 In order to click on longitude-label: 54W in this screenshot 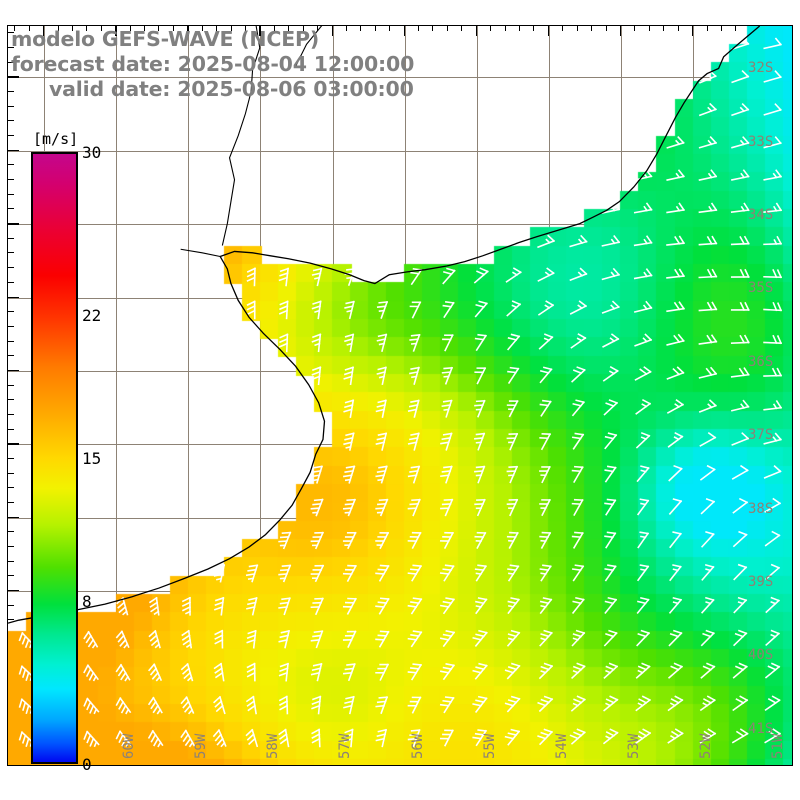, I will do `click(561, 746)`.